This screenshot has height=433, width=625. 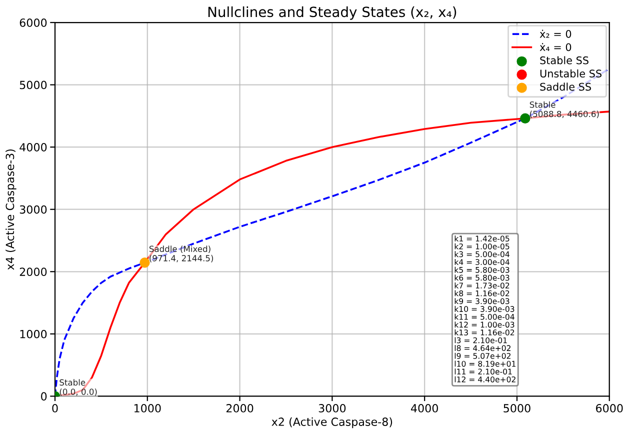 I want to click on x-tick-label: 2000, so click(x=240, y=408).